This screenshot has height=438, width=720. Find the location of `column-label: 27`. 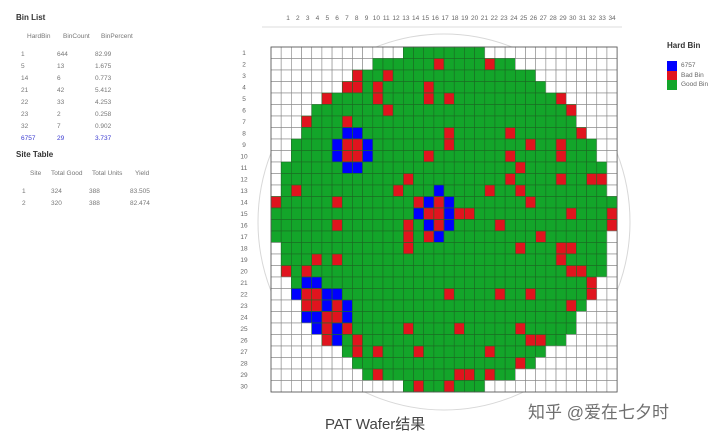

column-label: 27 is located at coordinates (544, 18).